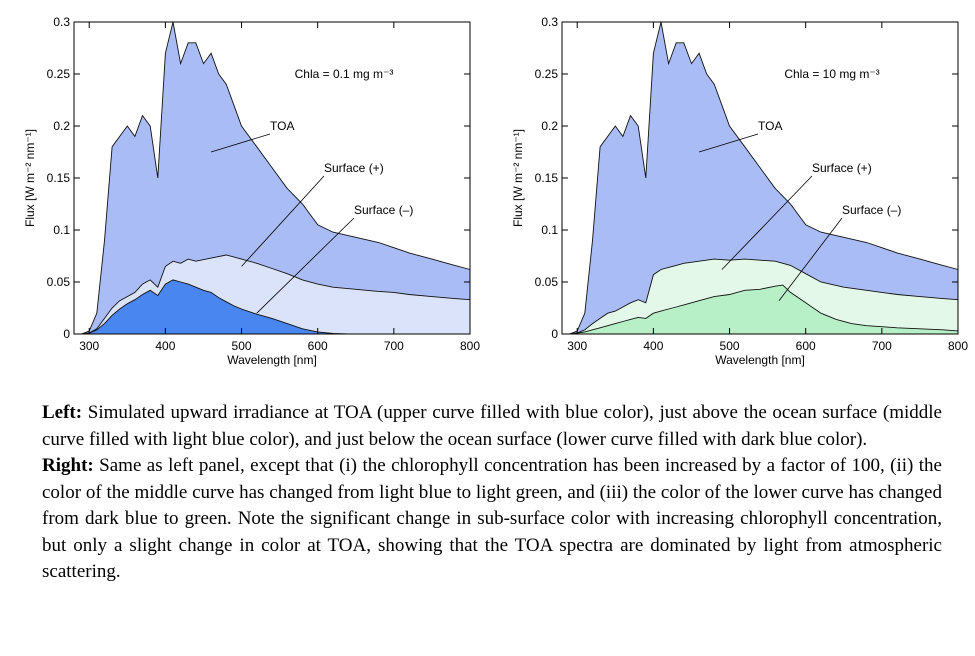 Image resolution: width=975 pixels, height=656 pixels. Describe the element at coordinates (89, 346) in the screenshot. I see `chart-left-xtick-label: 300` at that location.